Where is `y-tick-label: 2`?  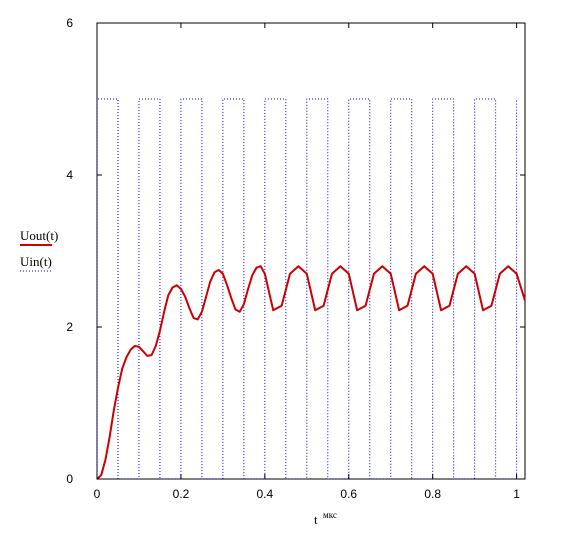 y-tick-label: 2 is located at coordinates (69, 327).